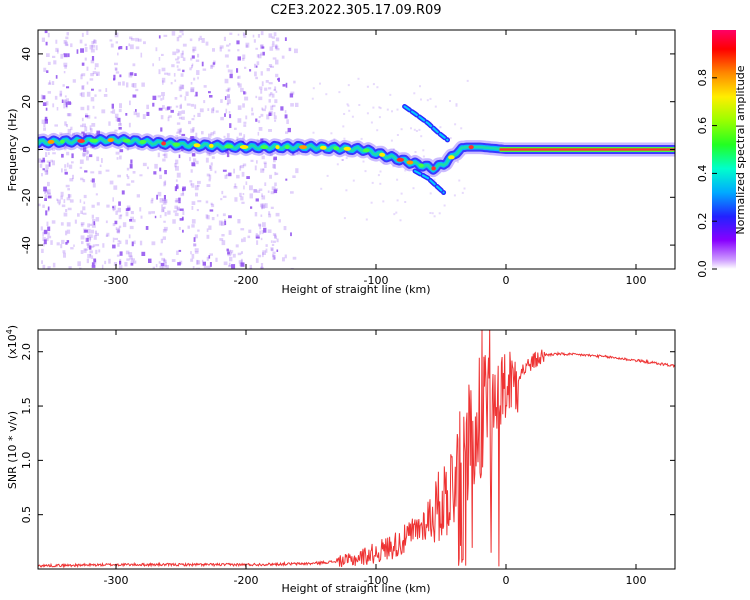 Image resolution: width=750 pixels, height=600 pixels. What do you see at coordinates (12, 150) in the screenshot?
I see `spectrogram-y-axis-title: Frequency (Hz)` at bounding box center [12, 150].